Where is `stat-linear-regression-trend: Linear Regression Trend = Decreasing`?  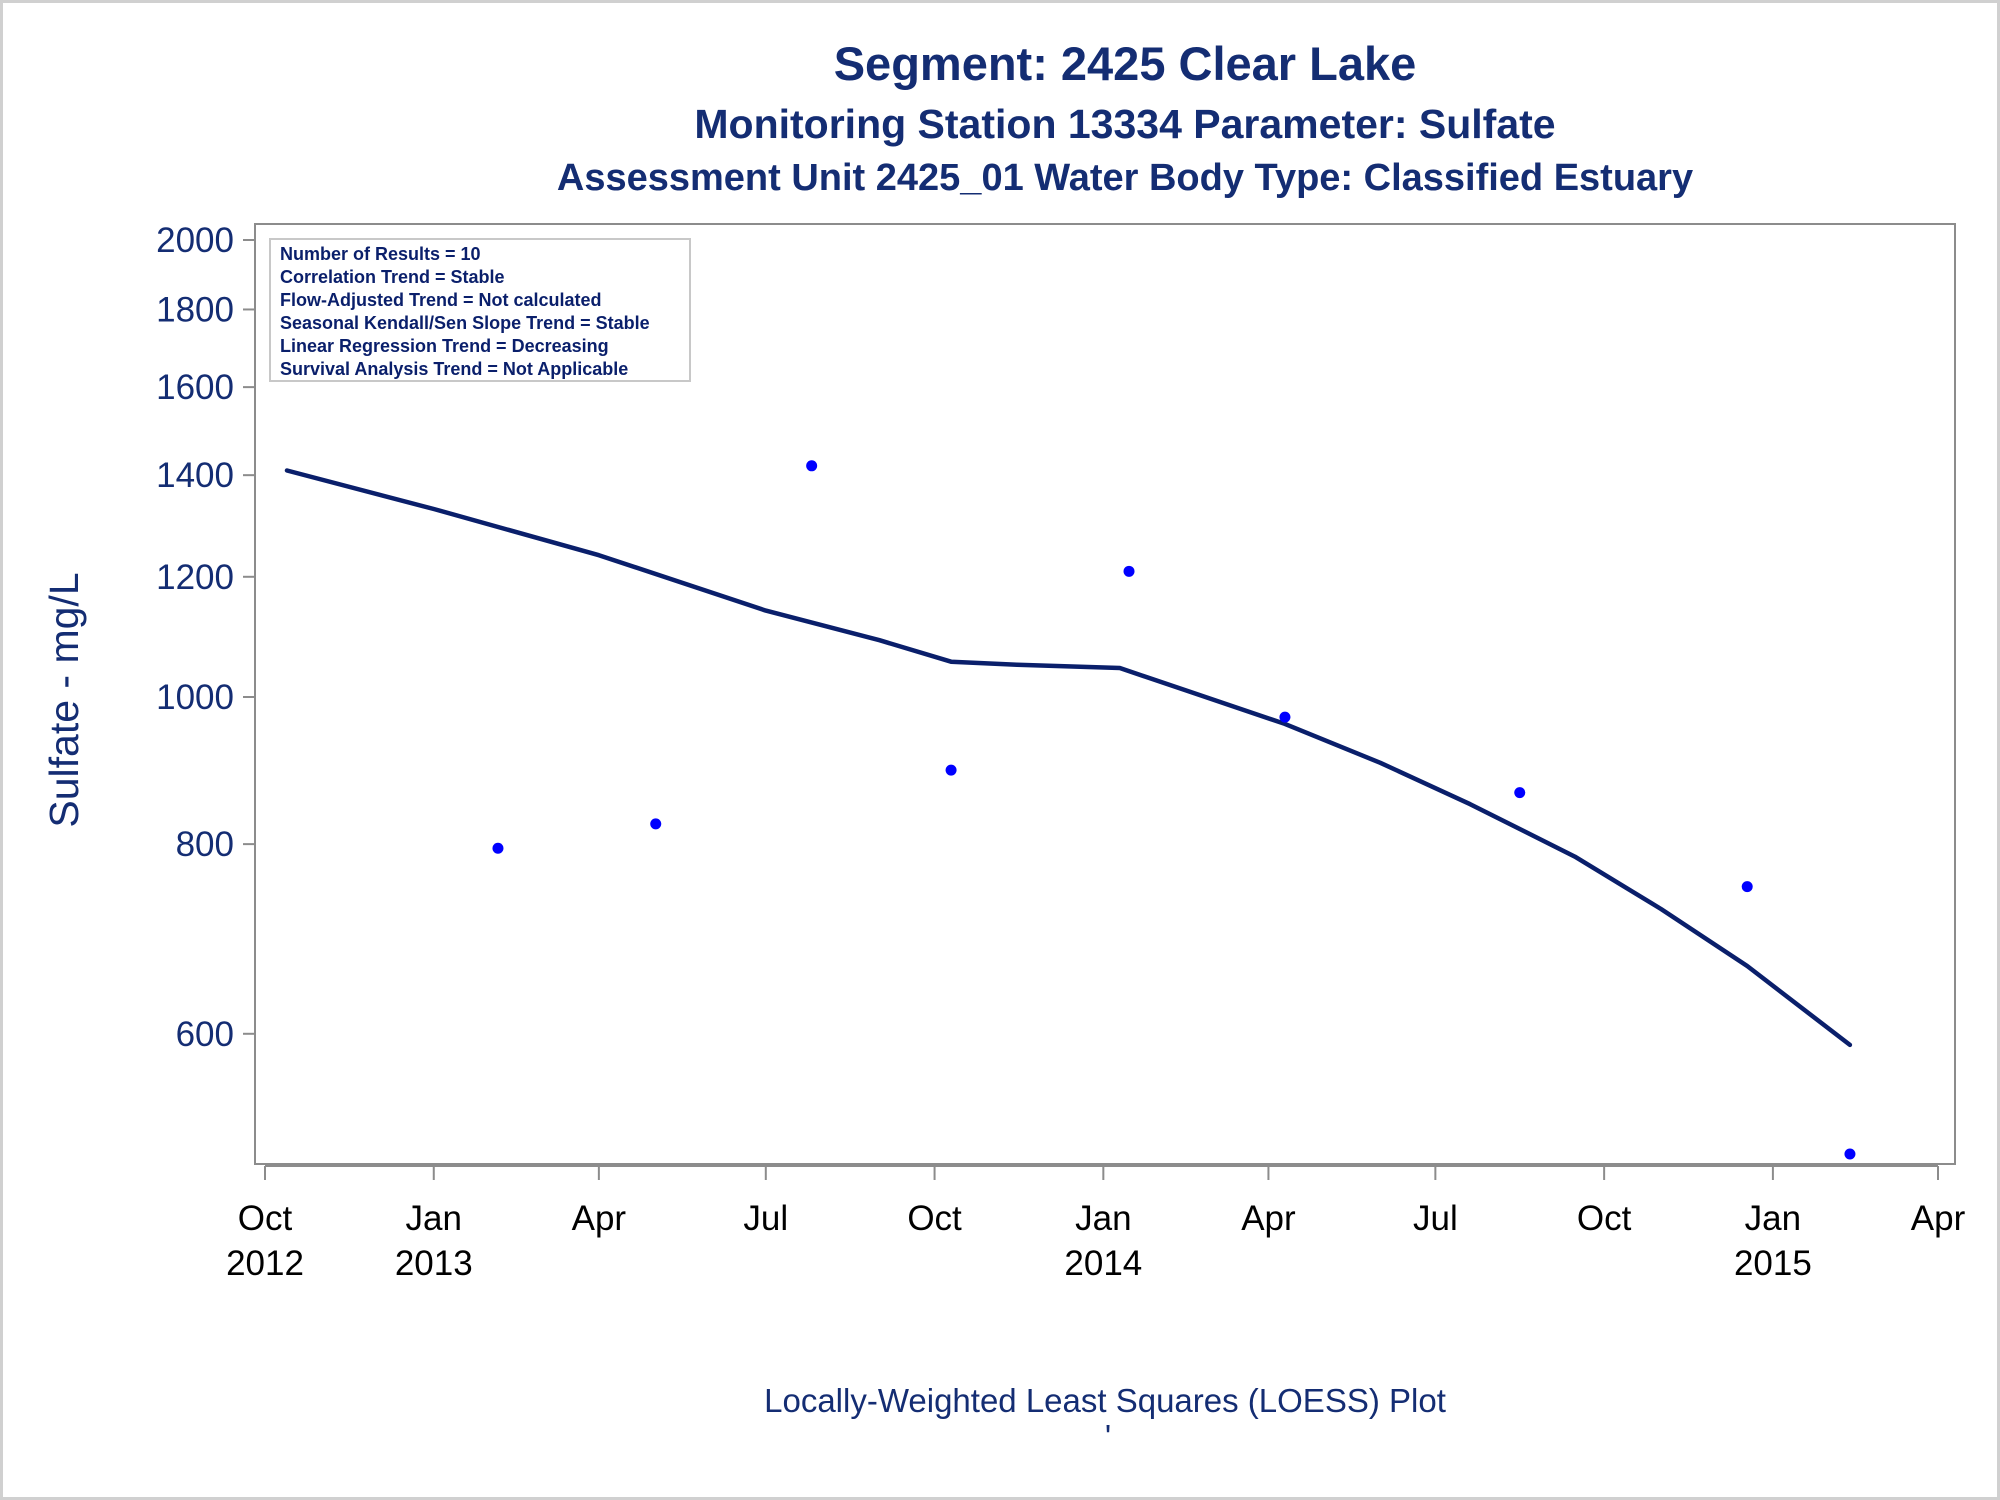 stat-linear-regression-trend: Linear Regression Trend = Decreasing is located at coordinates (444, 346).